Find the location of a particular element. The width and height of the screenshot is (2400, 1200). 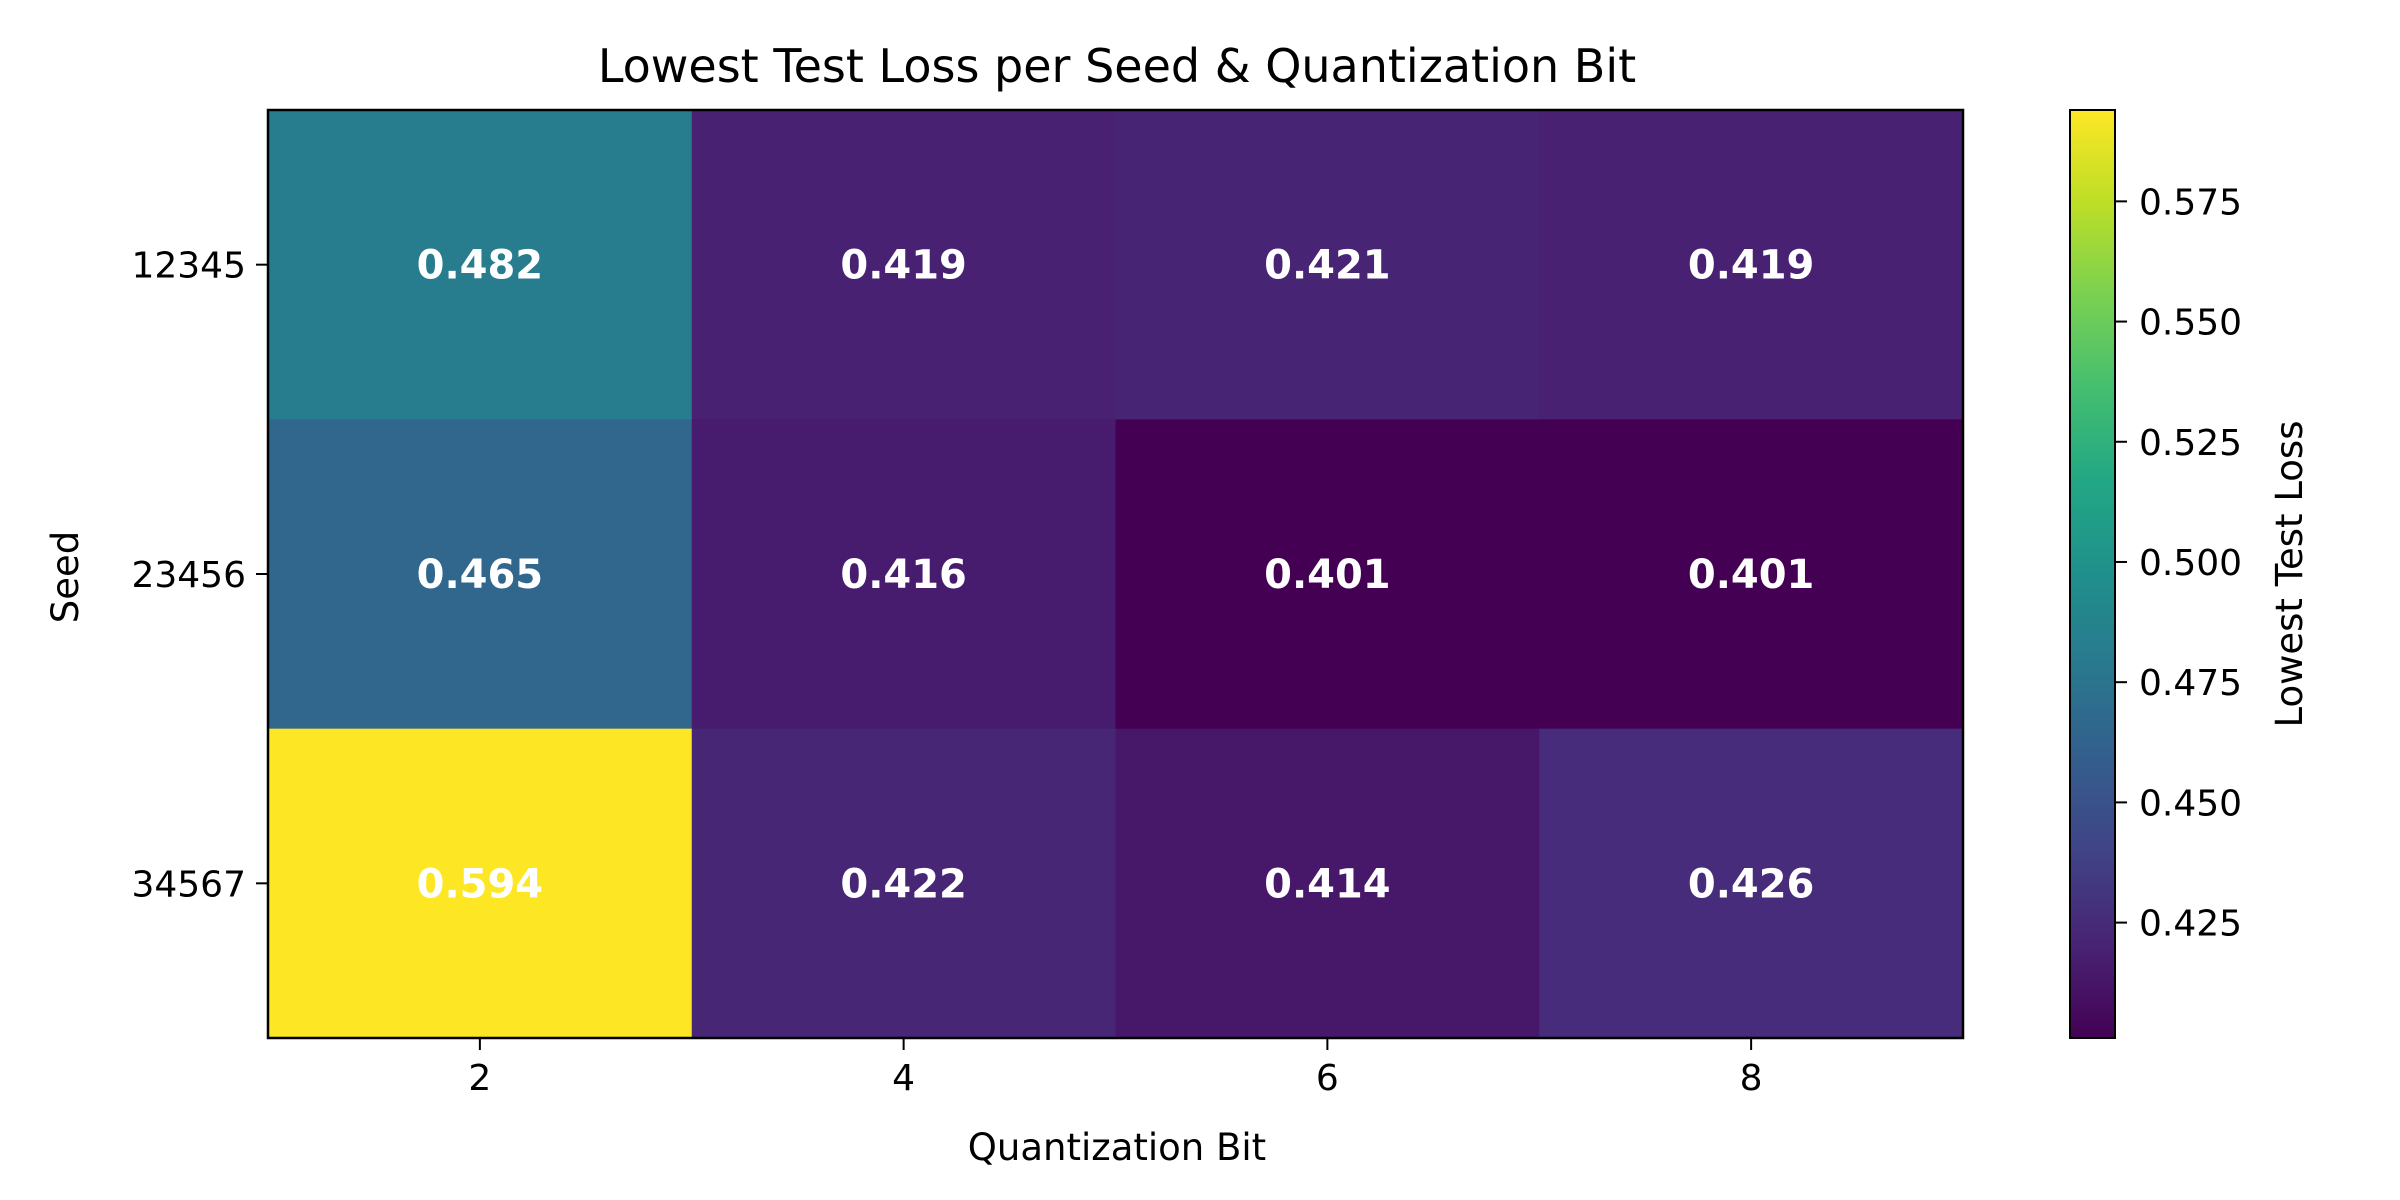

colorbar-ticks: 0.425 0.450 0.475 0.500 0.525 0.550 0.575 is located at coordinates (2178, 563).